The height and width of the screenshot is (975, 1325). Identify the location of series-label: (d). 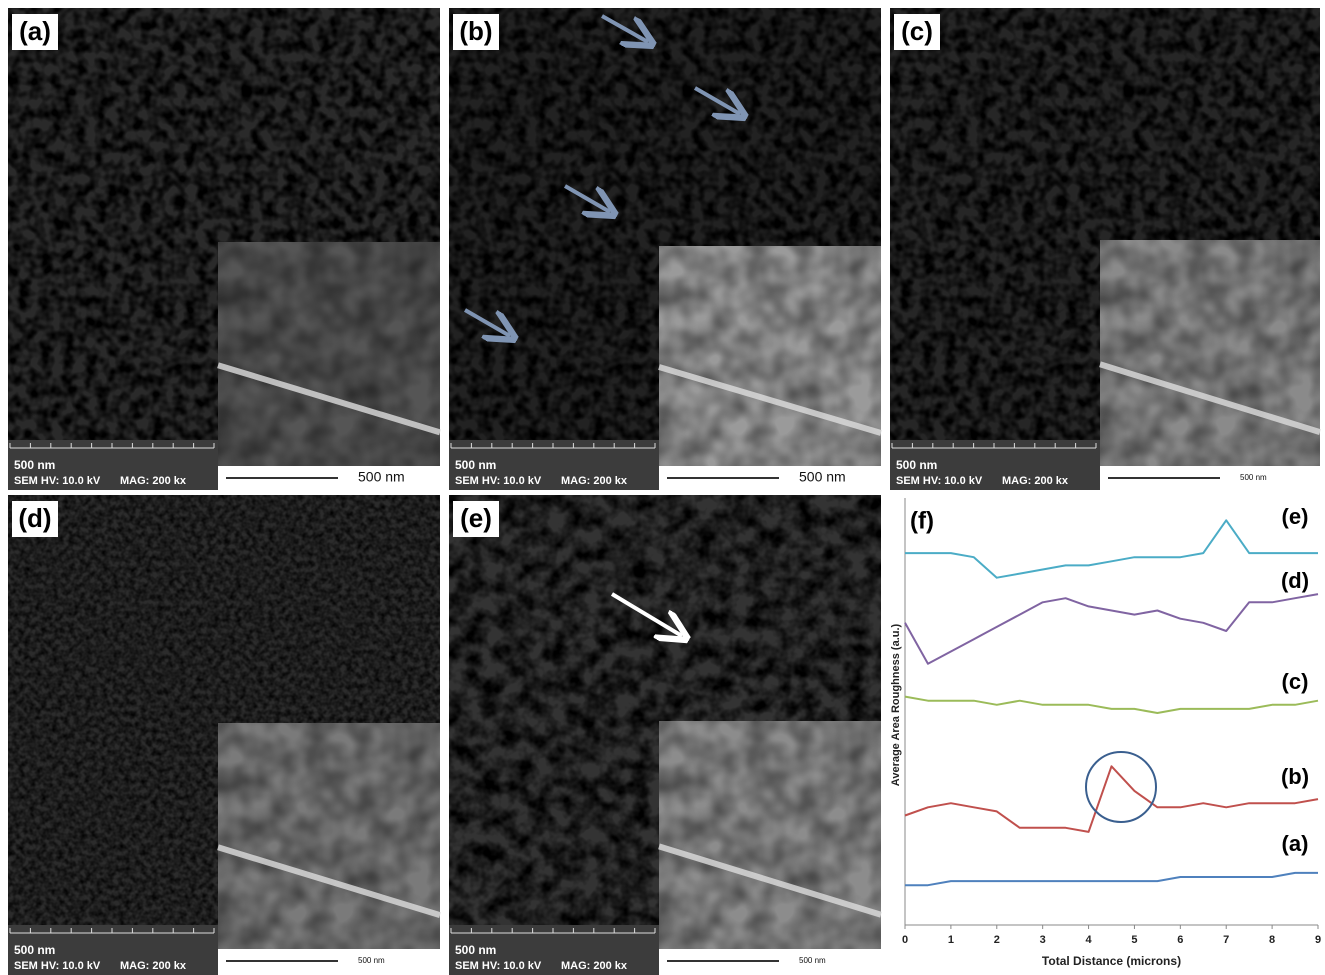
(1295, 580).